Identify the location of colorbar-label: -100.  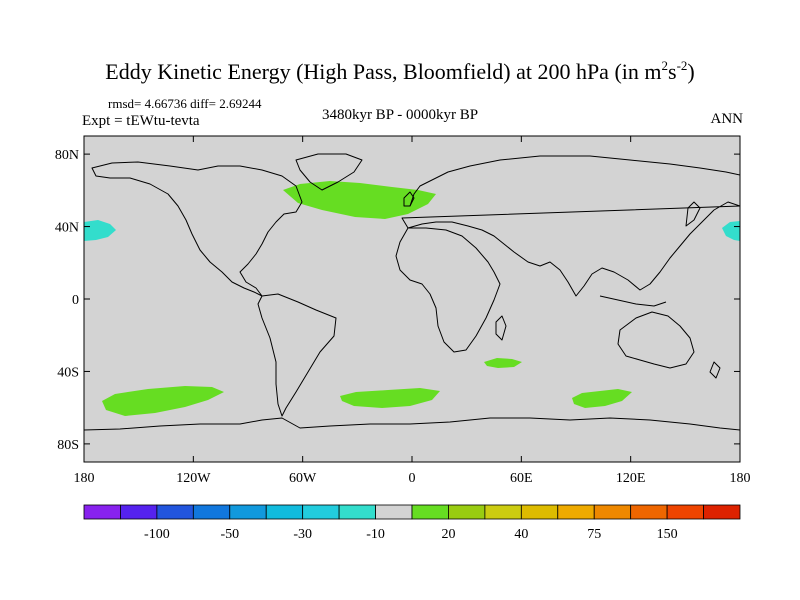
(157, 534).